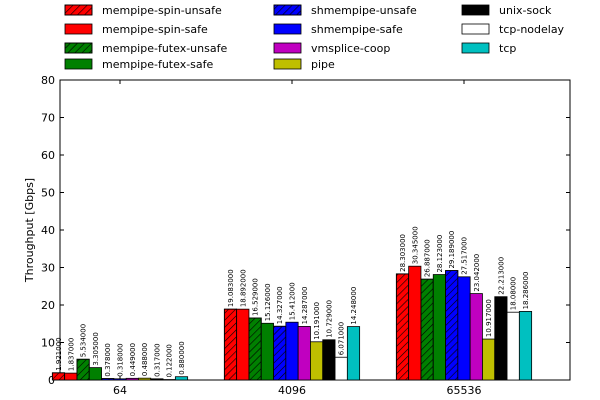  Describe the element at coordinates (465, 256) in the screenshot. I see `data-label-shmempipe-safe-65536: 27.517000` at that location.